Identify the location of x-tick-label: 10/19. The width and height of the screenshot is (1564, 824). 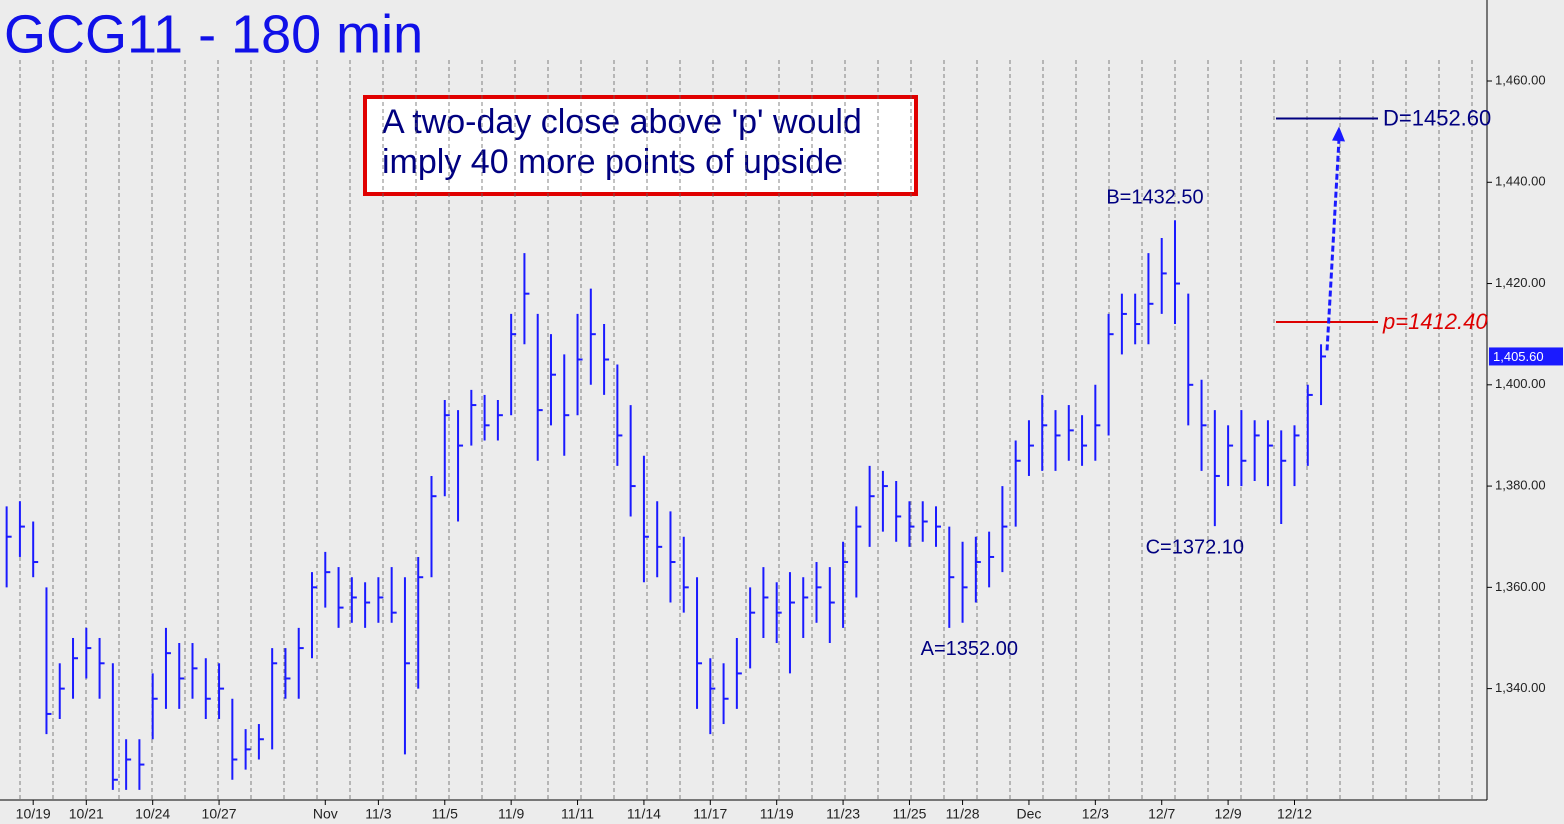
(33, 814).